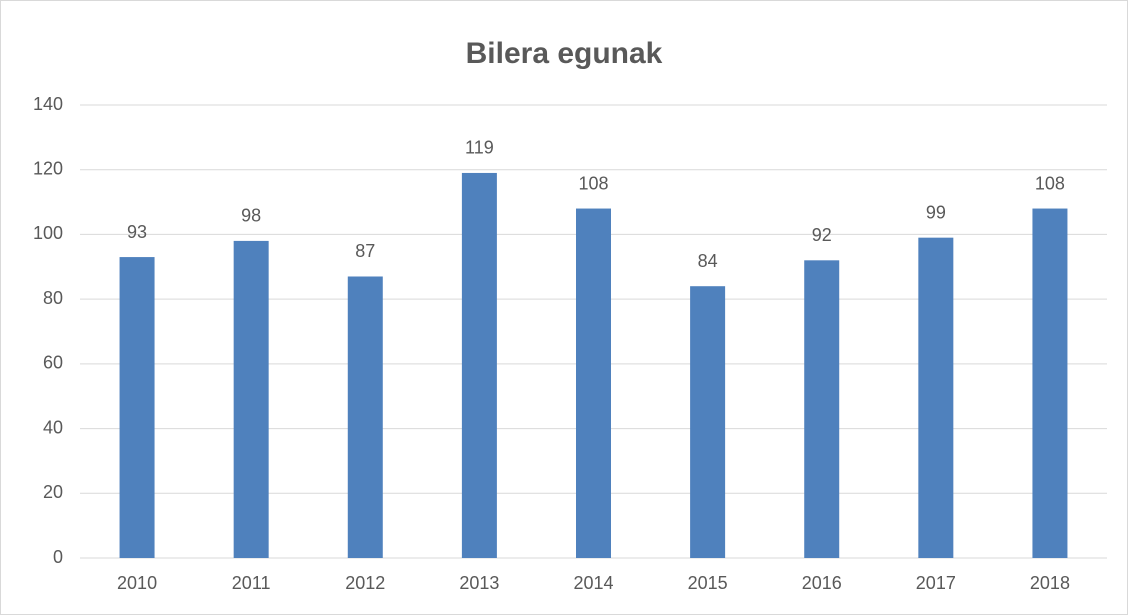 This screenshot has width=1129, height=616. What do you see at coordinates (708, 583) in the screenshot?
I see `x-tick-label: 2015` at bounding box center [708, 583].